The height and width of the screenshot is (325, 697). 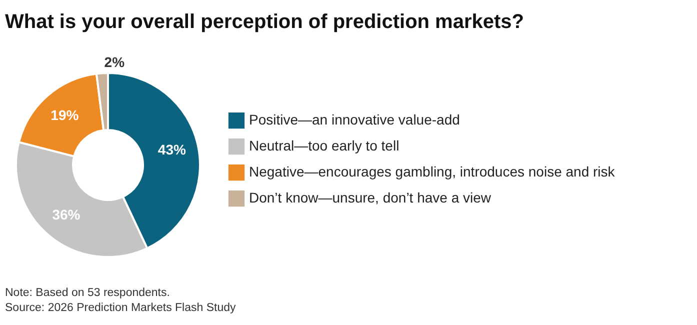 I want to click on data-label: 43%, so click(x=172, y=150).